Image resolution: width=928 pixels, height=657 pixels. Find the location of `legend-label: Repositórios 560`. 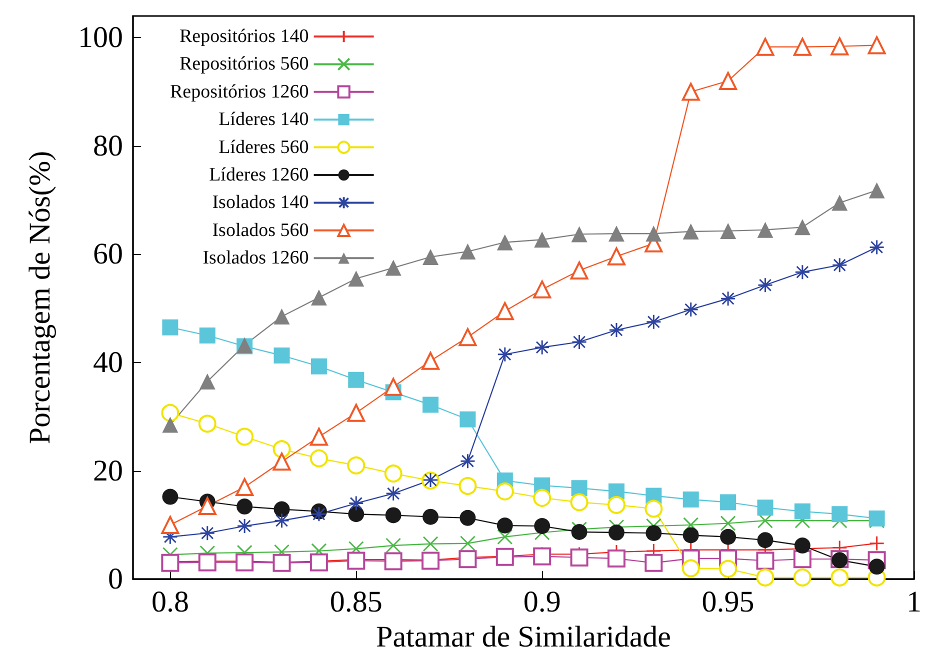

legend-label: Repositórios 560 is located at coordinates (244, 64).